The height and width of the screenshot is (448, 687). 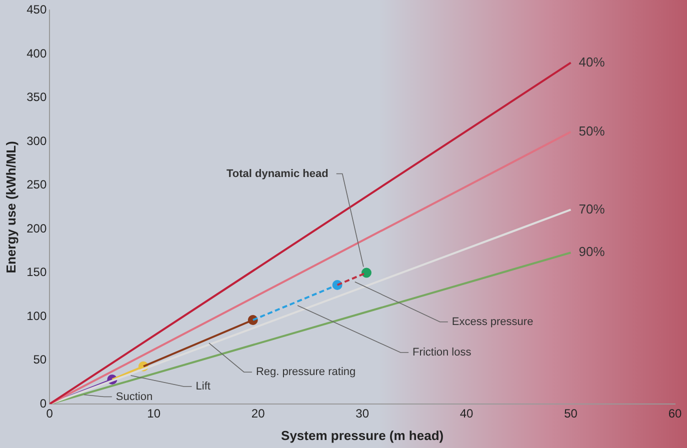 I want to click on y-tick-label: 350, so click(x=36, y=97).